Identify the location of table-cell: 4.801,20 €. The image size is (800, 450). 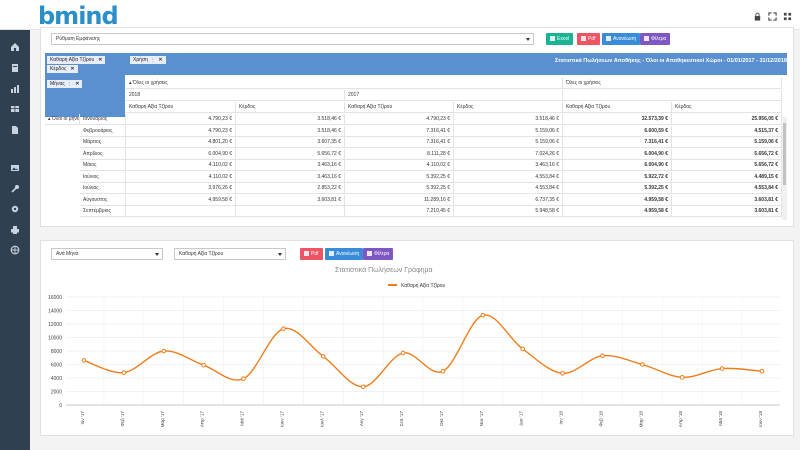
(181, 142).